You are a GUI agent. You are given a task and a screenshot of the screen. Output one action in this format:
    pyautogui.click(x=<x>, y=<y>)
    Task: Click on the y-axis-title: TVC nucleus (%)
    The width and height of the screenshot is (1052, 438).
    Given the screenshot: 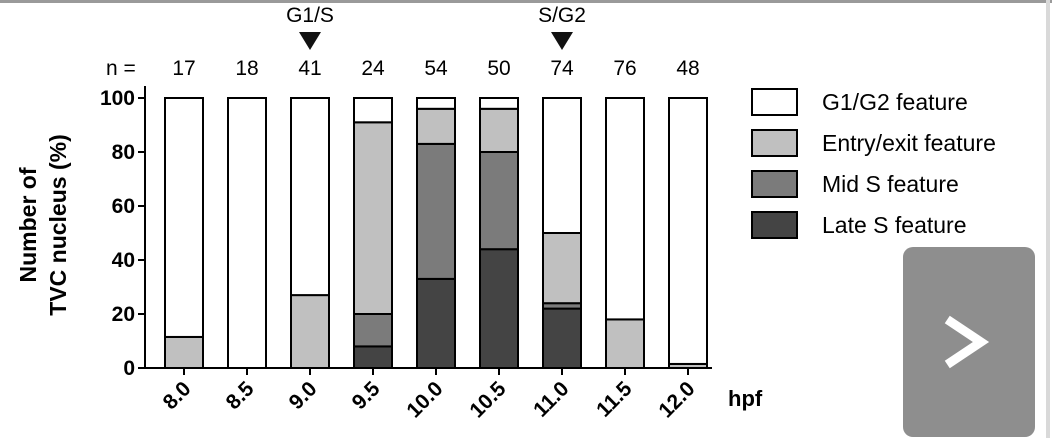 What is the action you would take?
    pyautogui.click(x=58, y=224)
    